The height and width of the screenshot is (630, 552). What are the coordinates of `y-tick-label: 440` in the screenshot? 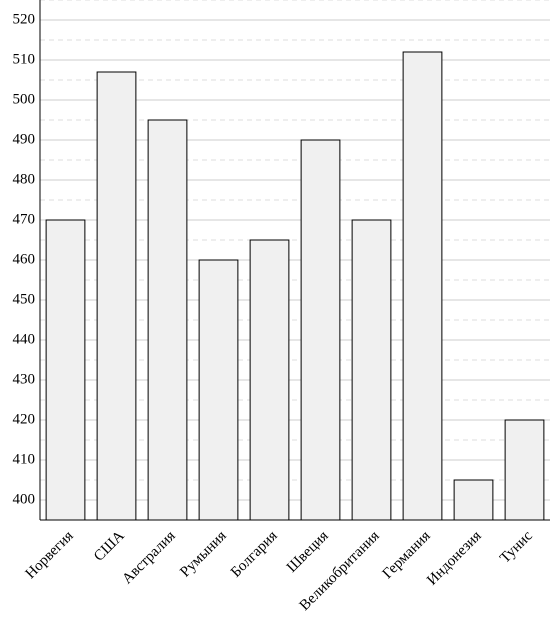 It's located at (24, 339).